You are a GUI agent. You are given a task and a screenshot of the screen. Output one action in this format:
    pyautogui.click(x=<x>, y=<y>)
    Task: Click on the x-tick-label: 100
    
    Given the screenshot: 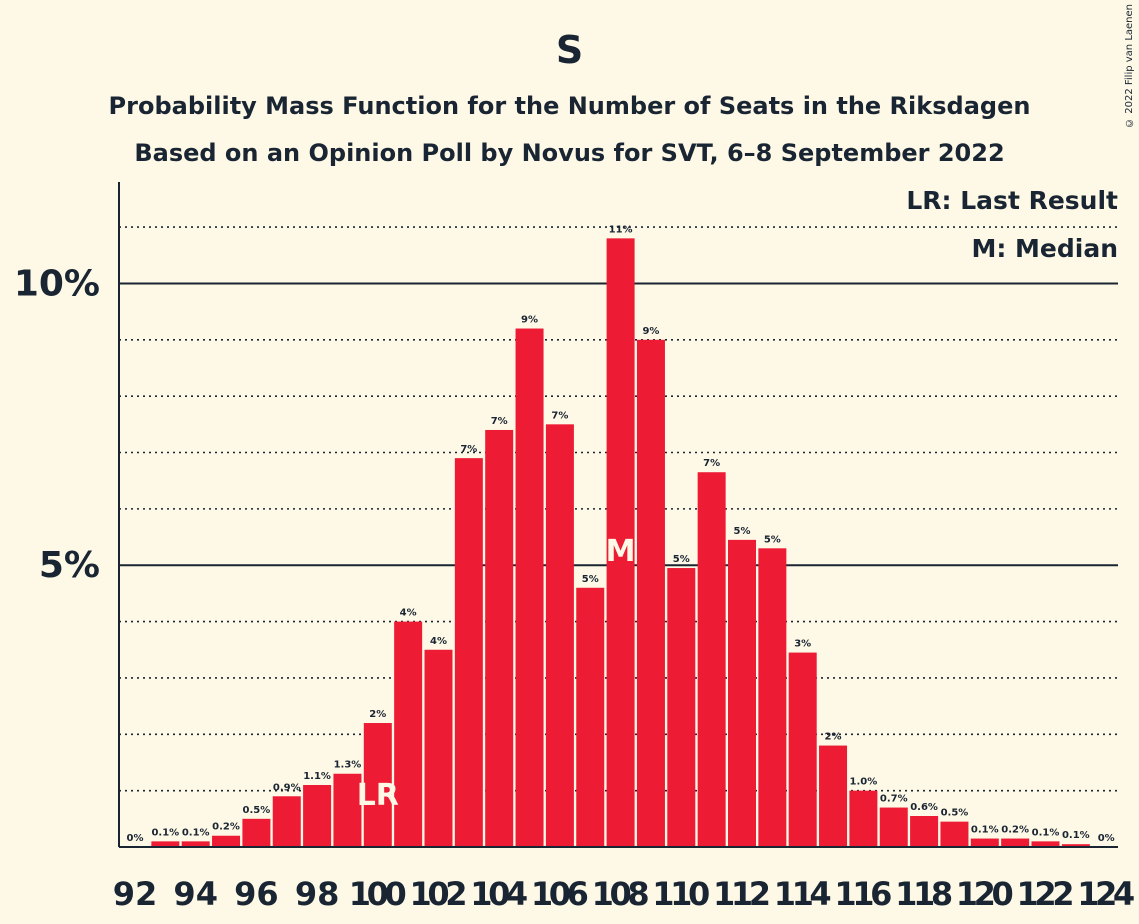 What is the action you would take?
    pyautogui.click(x=378, y=894)
    